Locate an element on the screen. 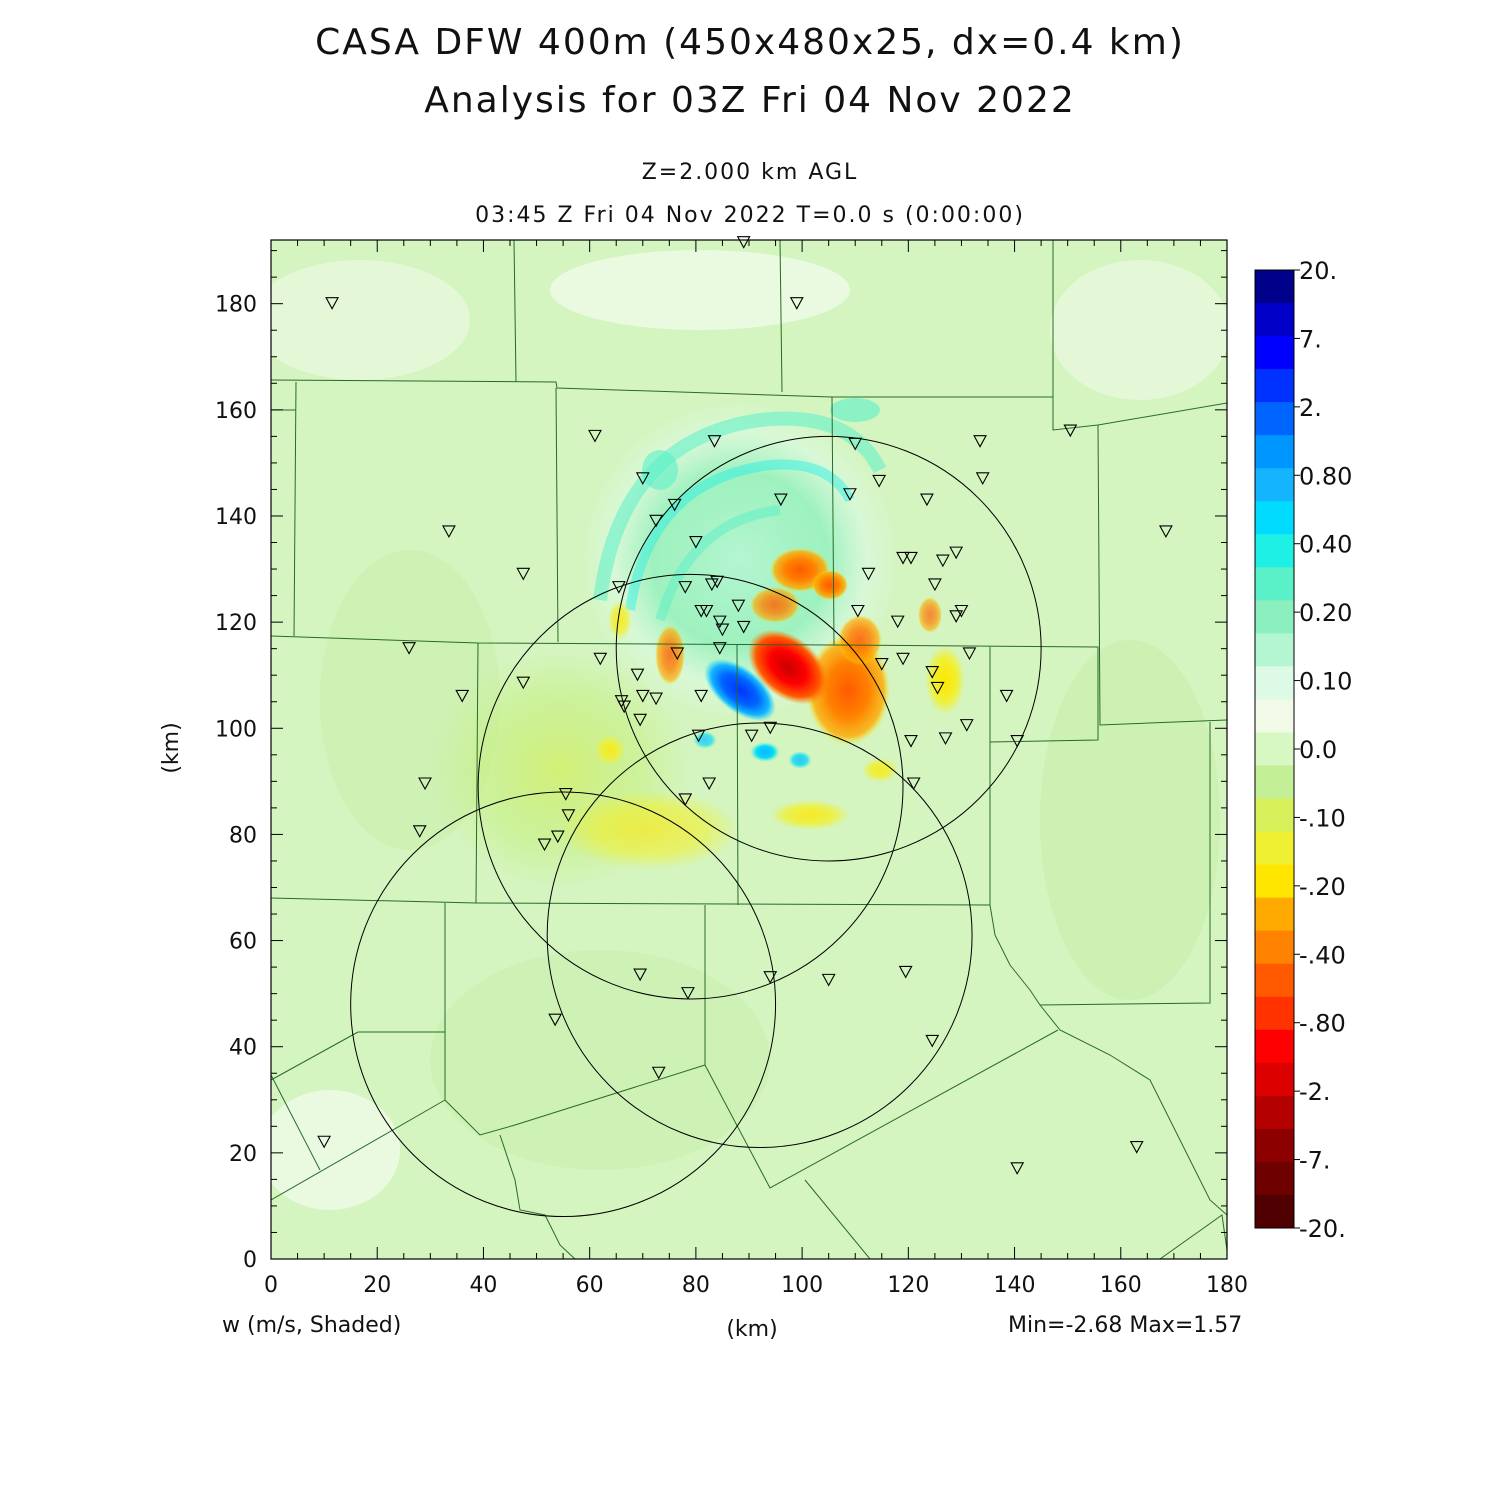 This screenshot has height=1500, width=1500. colorbar-label: 0.20 is located at coordinates (1325, 613).